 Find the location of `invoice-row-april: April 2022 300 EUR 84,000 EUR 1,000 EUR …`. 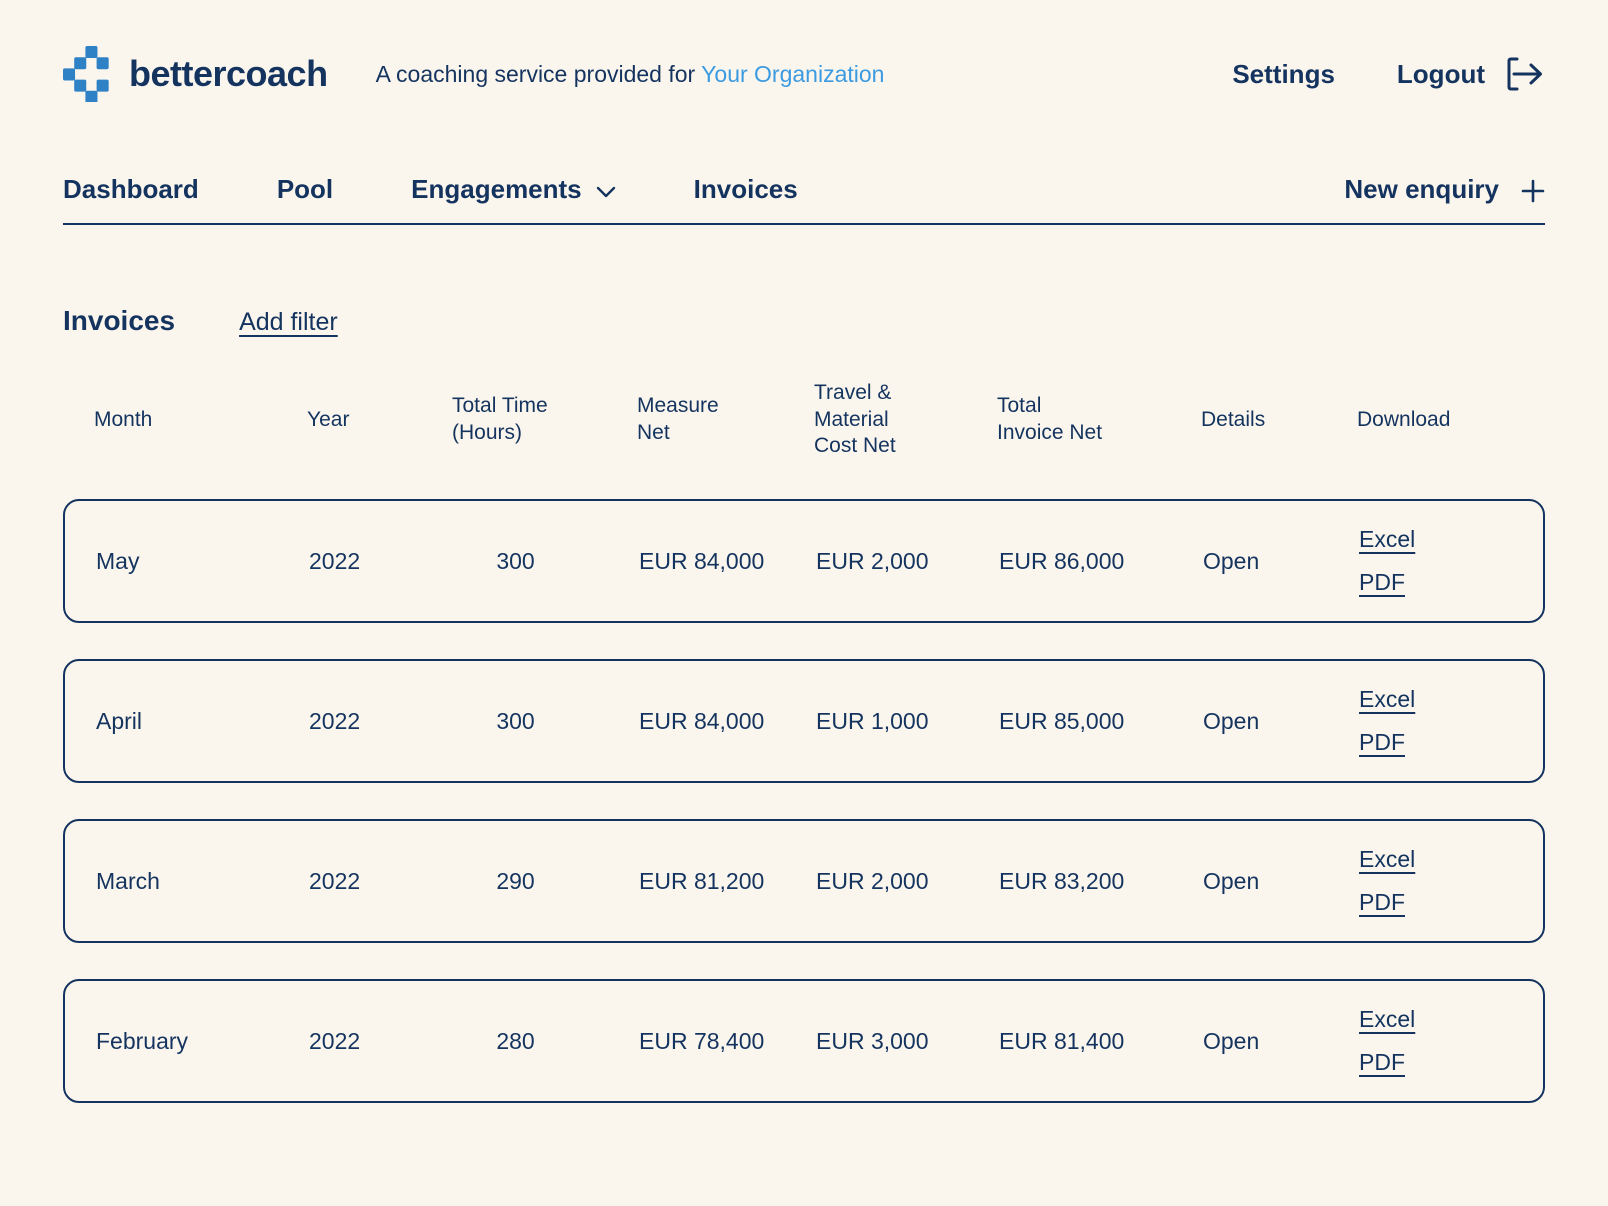

invoice-row-april: April 2022 300 EUR 84,000 EUR 1,000 EUR … is located at coordinates (804, 721).